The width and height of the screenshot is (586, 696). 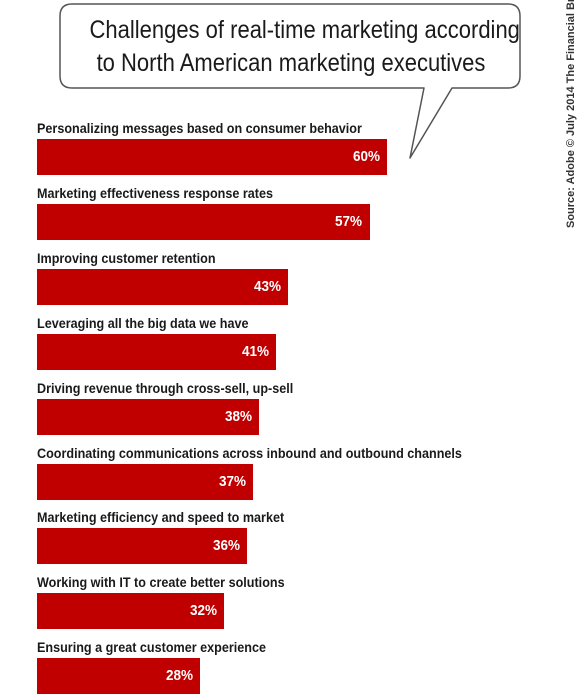 What do you see at coordinates (212, 157) in the screenshot?
I see `bar: 60%` at bounding box center [212, 157].